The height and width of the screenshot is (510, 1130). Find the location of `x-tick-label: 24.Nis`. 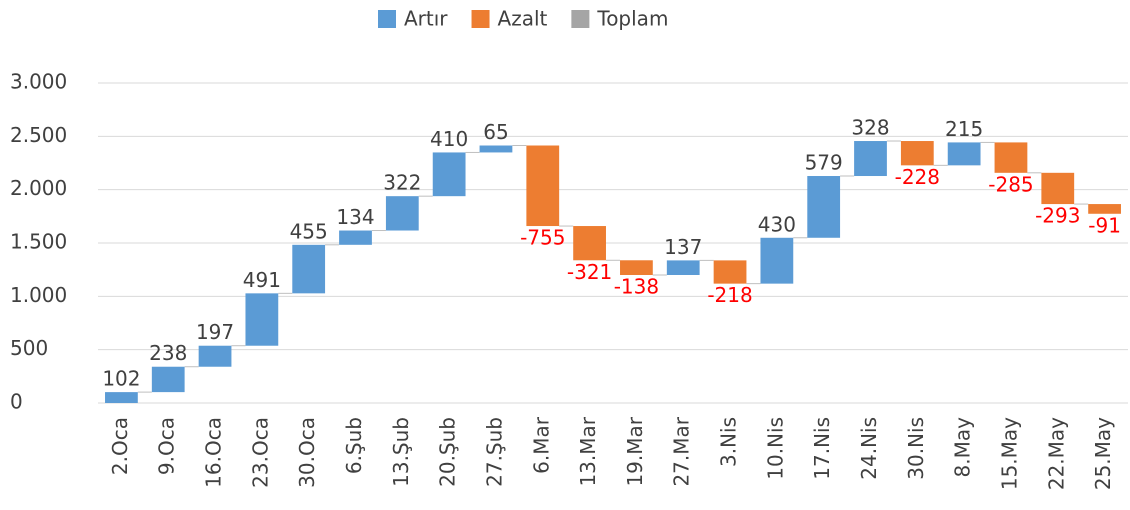

x-tick-label: 24.Nis is located at coordinates (869, 448).